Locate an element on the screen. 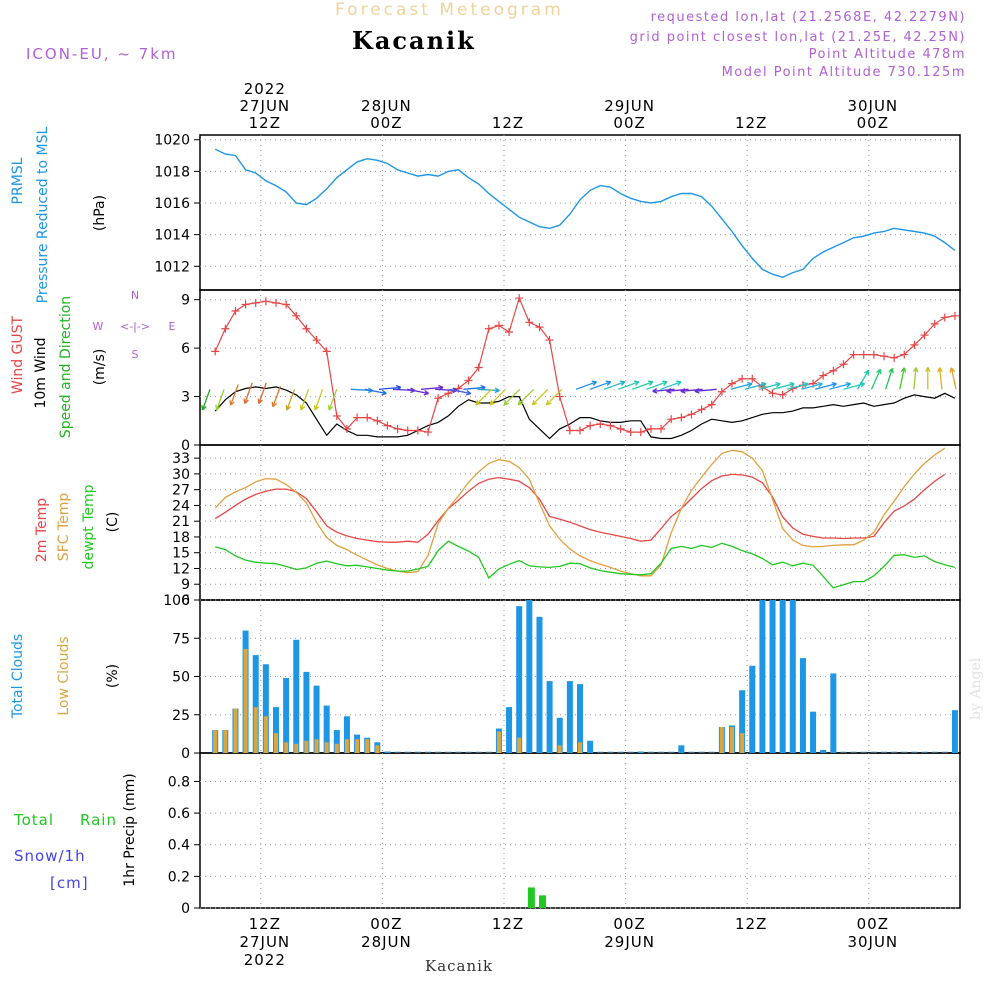  y-tick-label: 15 is located at coordinates (181, 554).